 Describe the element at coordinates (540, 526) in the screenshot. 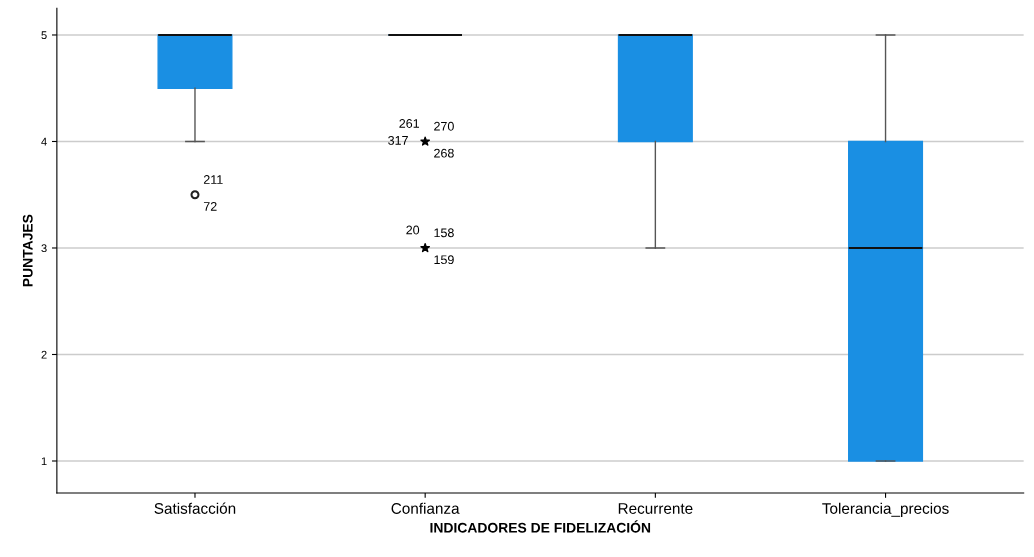

I see `x-axis-title: INDICADORES DE FIDELIZACIÓN` at that location.